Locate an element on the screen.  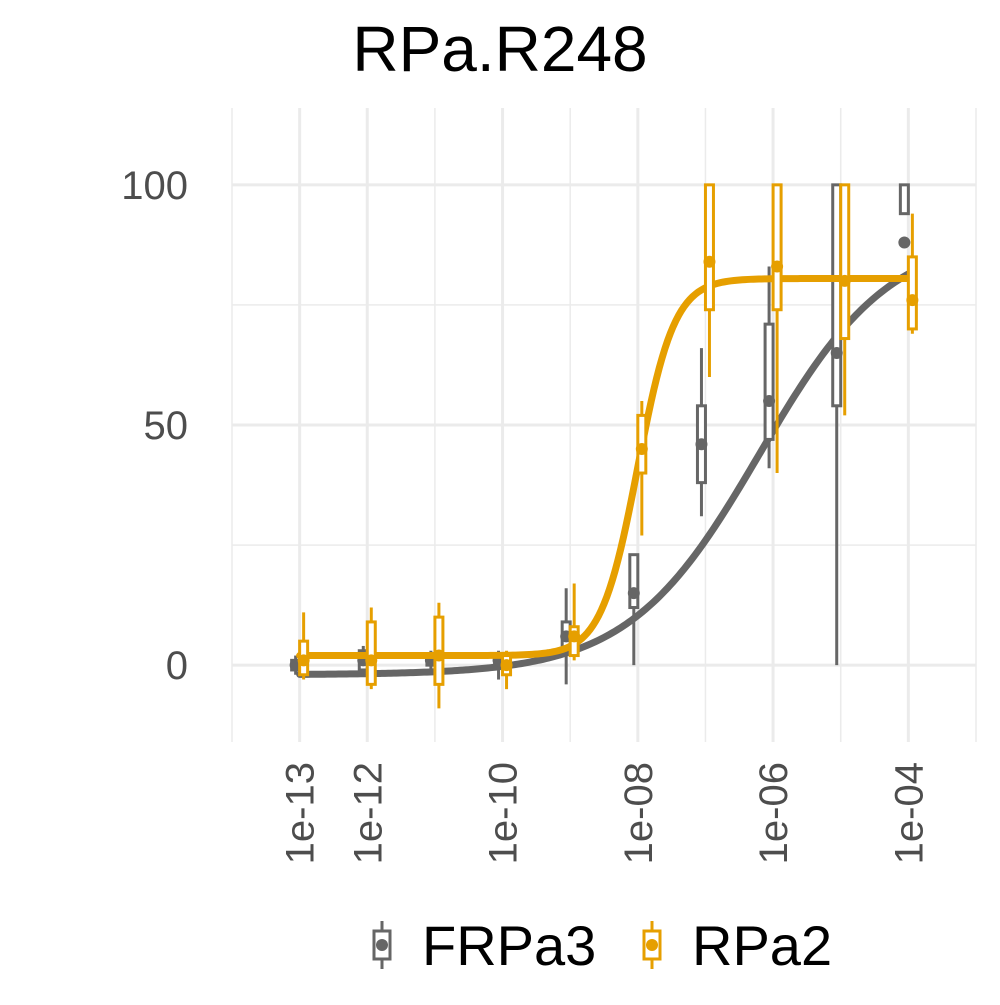
legend-key-FRPa3 is located at coordinates (382, 945).